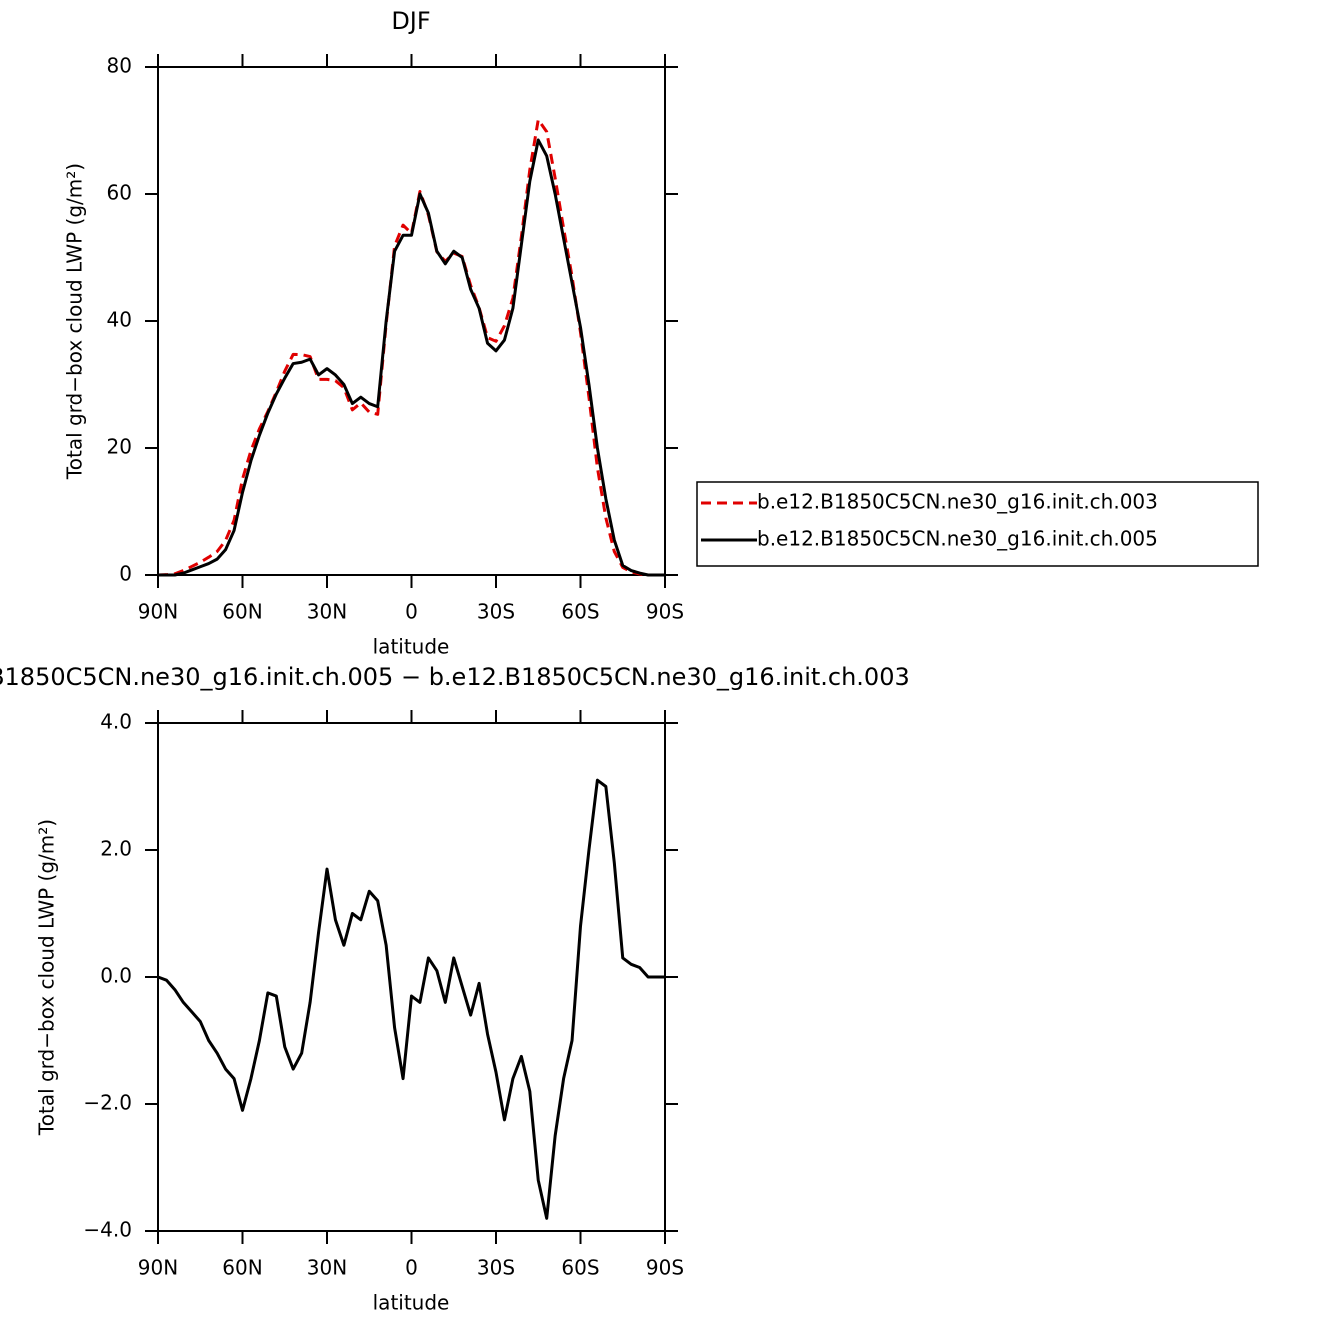 This screenshot has width=1322, height=1325. What do you see at coordinates (977, 524) in the screenshot?
I see `legend-box` at bounding box center [977, 524].